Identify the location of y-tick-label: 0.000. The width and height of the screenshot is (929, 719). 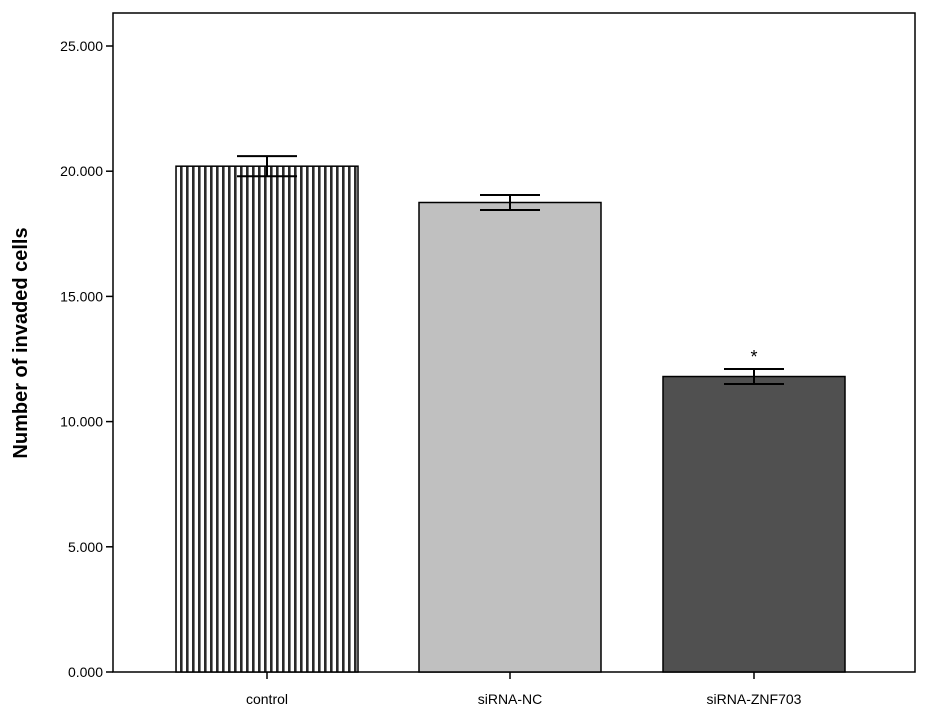
(85, 672).